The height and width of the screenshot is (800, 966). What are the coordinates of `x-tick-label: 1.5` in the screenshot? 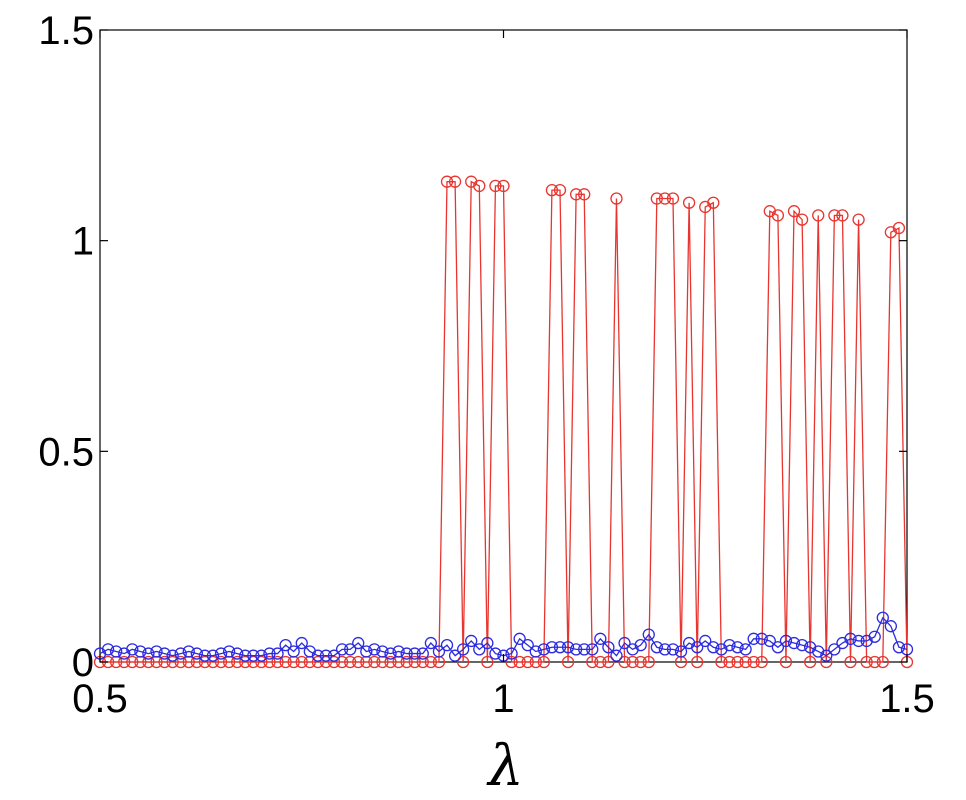 It's located at (907, 699).